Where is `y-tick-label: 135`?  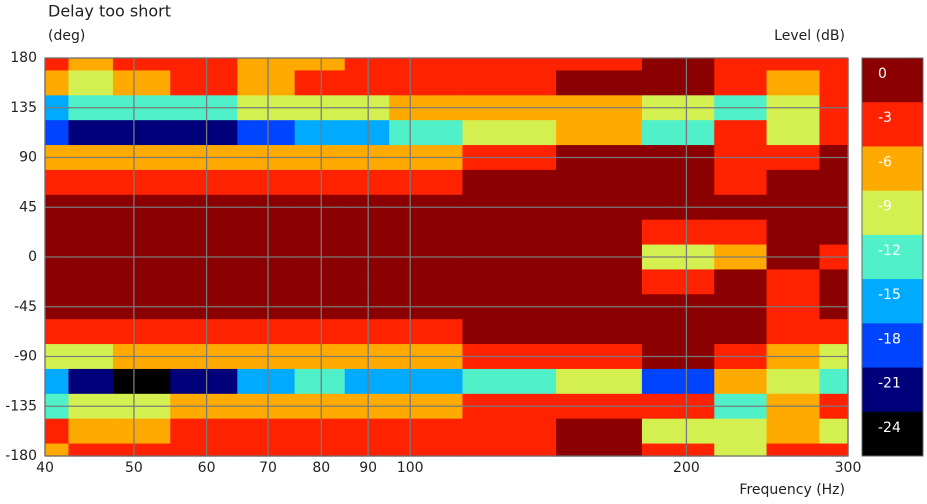 y-tick-label: 135 is located at coordinates (23, 108).